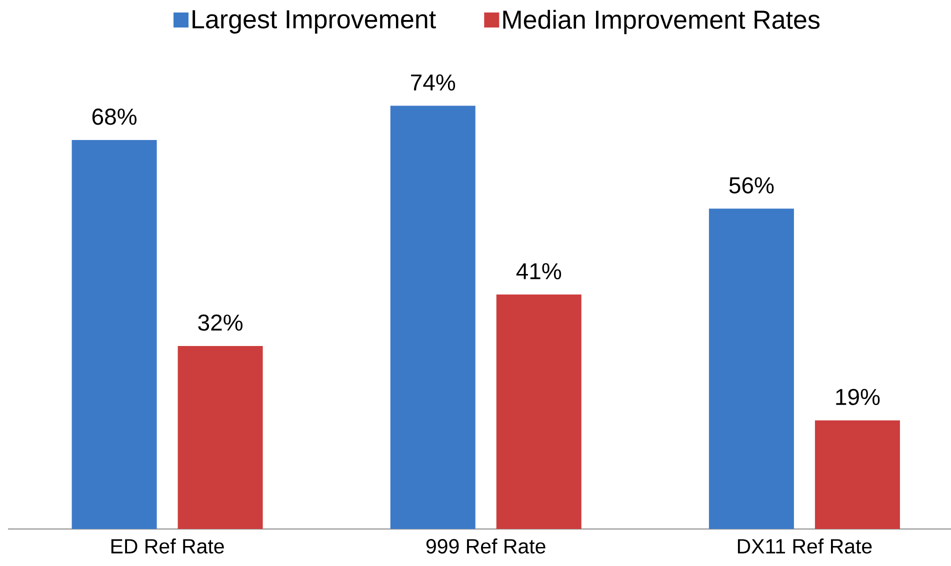 This screenshot has height=566, width=951. Describe the element at coordinates (314, 22) in the screenshot. I see `legend-label: Largest Improvement` at that location.